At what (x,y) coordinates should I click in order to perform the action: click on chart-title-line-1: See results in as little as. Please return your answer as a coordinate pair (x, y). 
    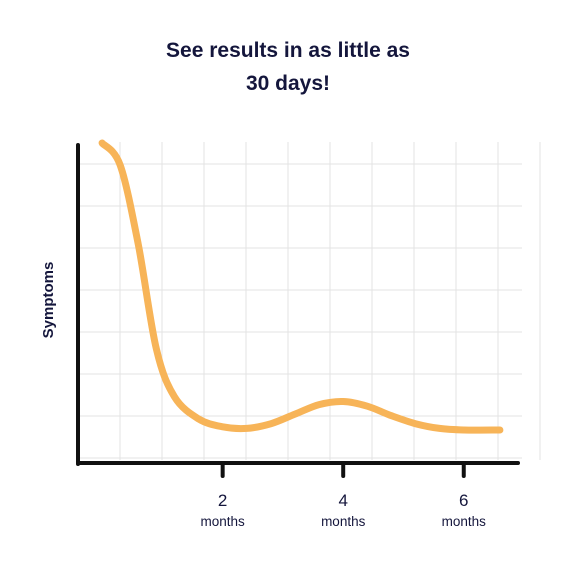
    Looking at the image, I should click on (288, 50).